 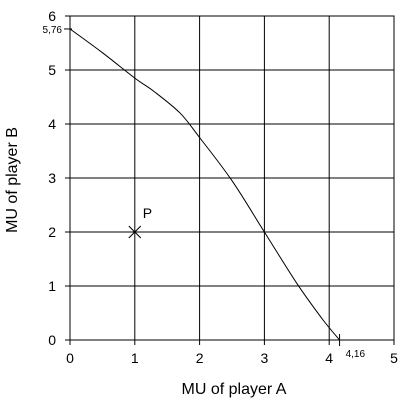 I want to click on y-tick-label: 2, so click(x=52, y=232).